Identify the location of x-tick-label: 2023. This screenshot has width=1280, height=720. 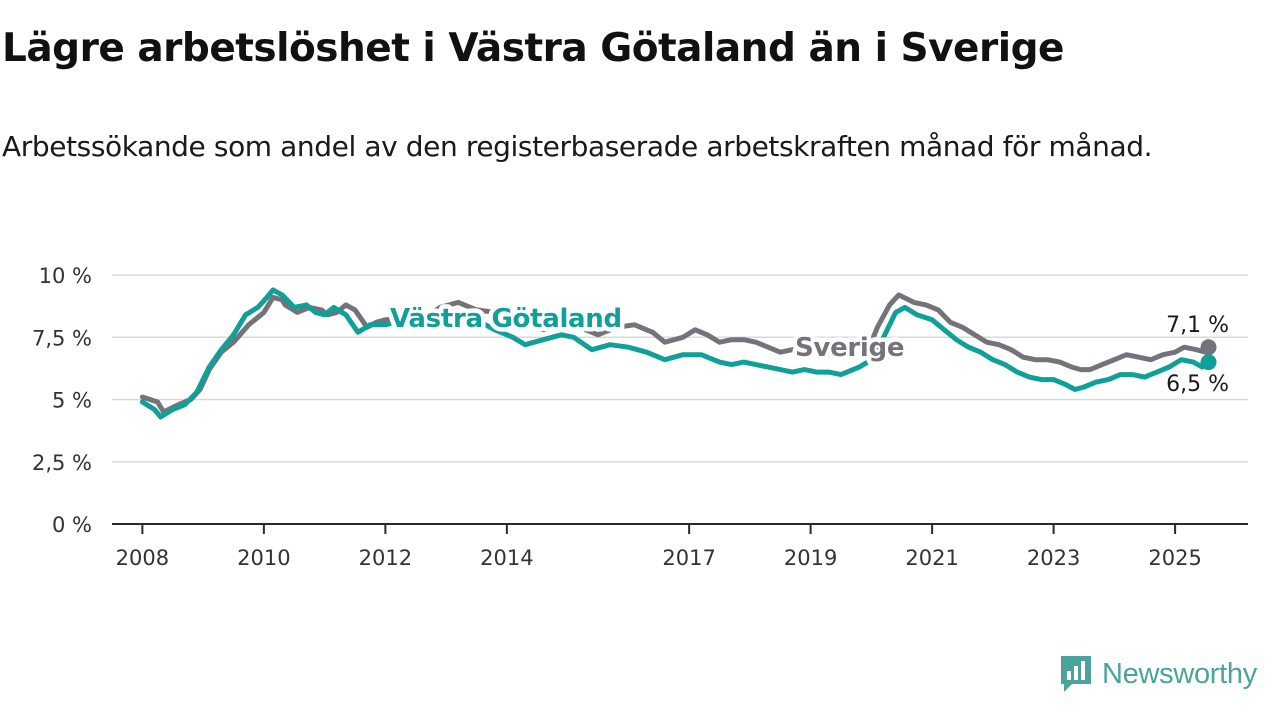
(1053, 558).